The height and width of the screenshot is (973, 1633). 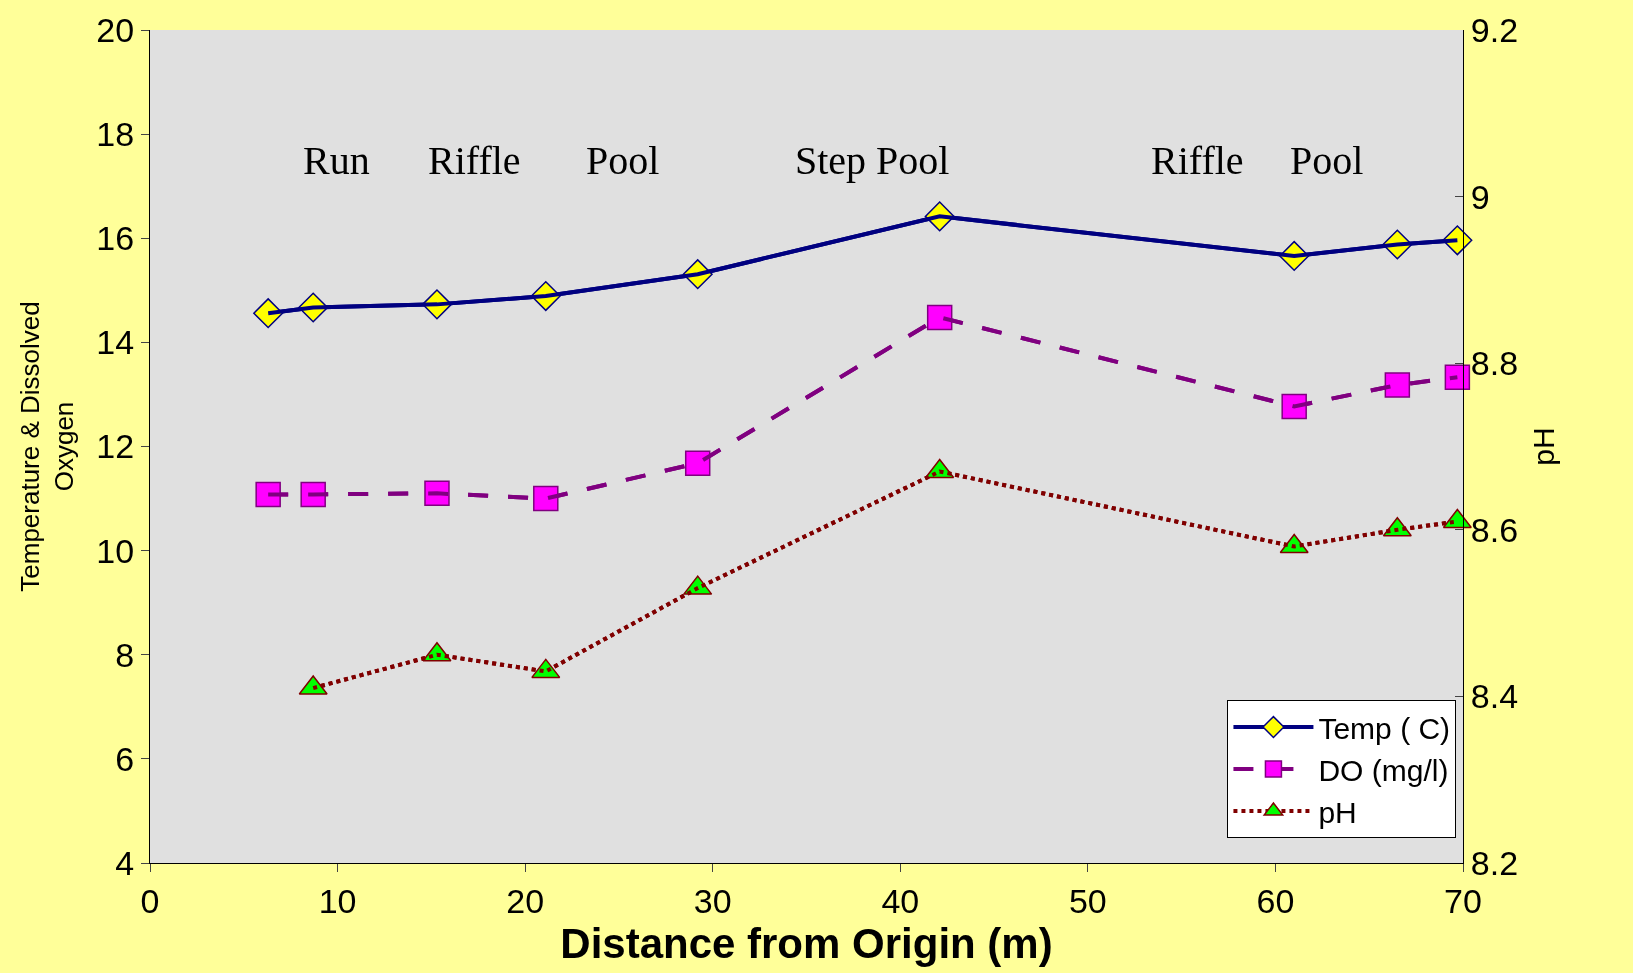 What do you see at coordinates (1494, 862) in the screenshot?
I see `y2-tick-label: 8.2` at bounding box center [1494, 862].